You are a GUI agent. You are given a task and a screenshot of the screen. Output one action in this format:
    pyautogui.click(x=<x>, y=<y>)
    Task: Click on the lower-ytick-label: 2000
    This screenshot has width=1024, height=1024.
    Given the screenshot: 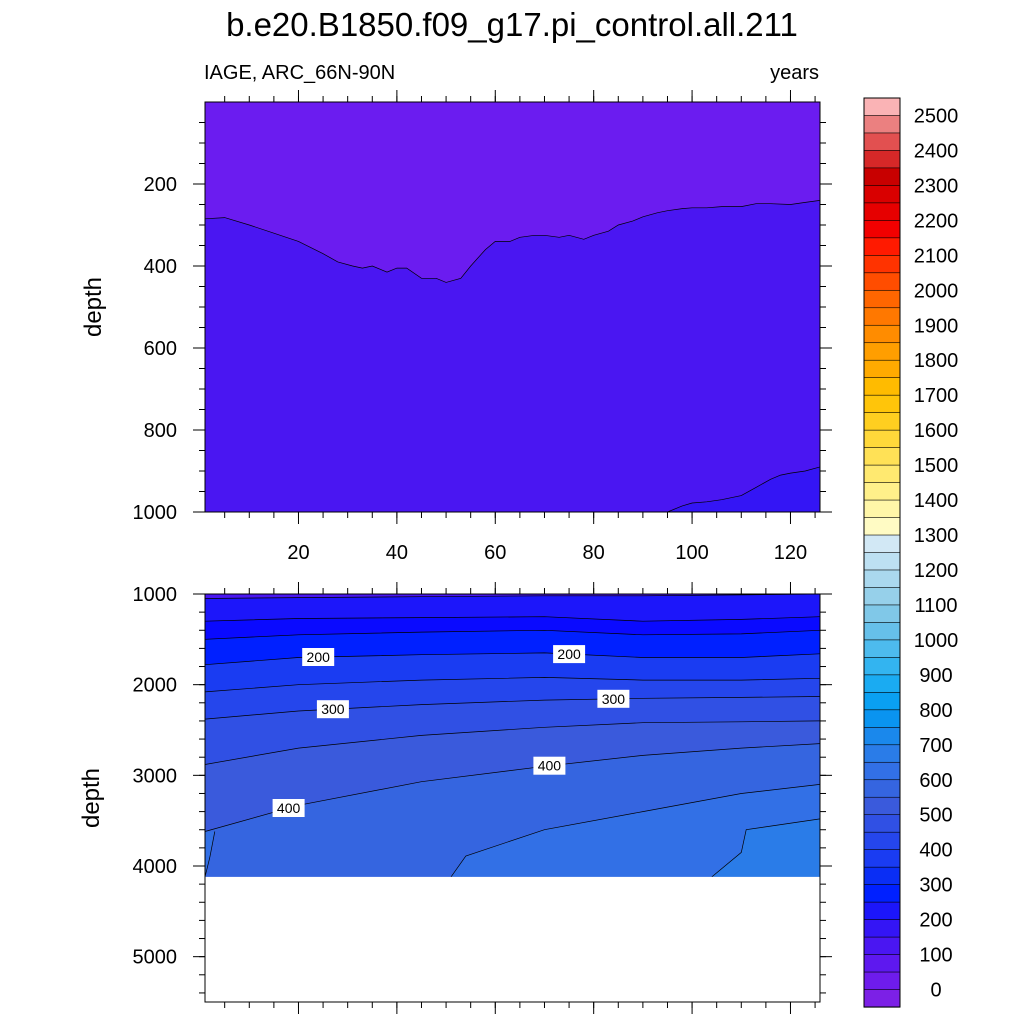 What is the action you would take?
    pyautogui.click(x=155, y=686)
    